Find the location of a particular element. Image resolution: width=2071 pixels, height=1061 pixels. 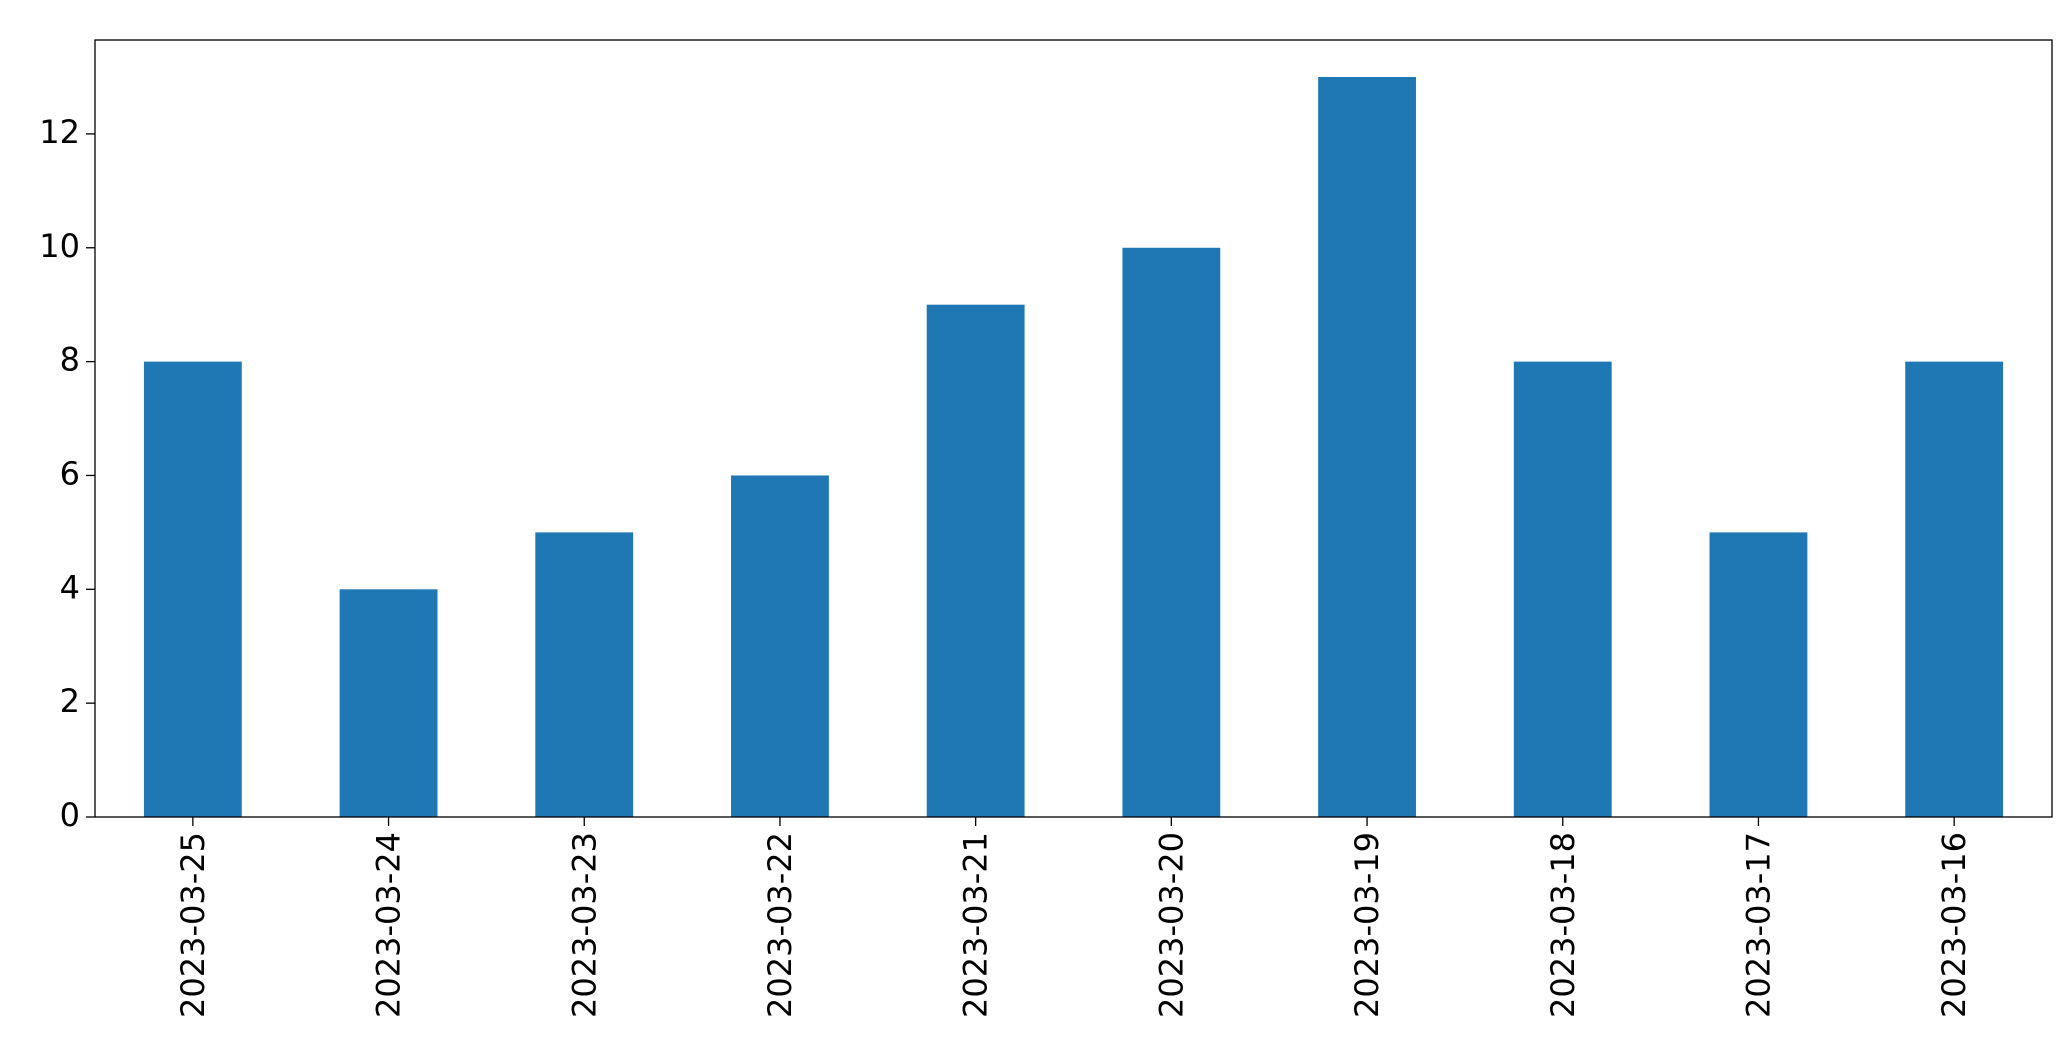

y-tick-label: 0 is located at coordinates (70, 815).